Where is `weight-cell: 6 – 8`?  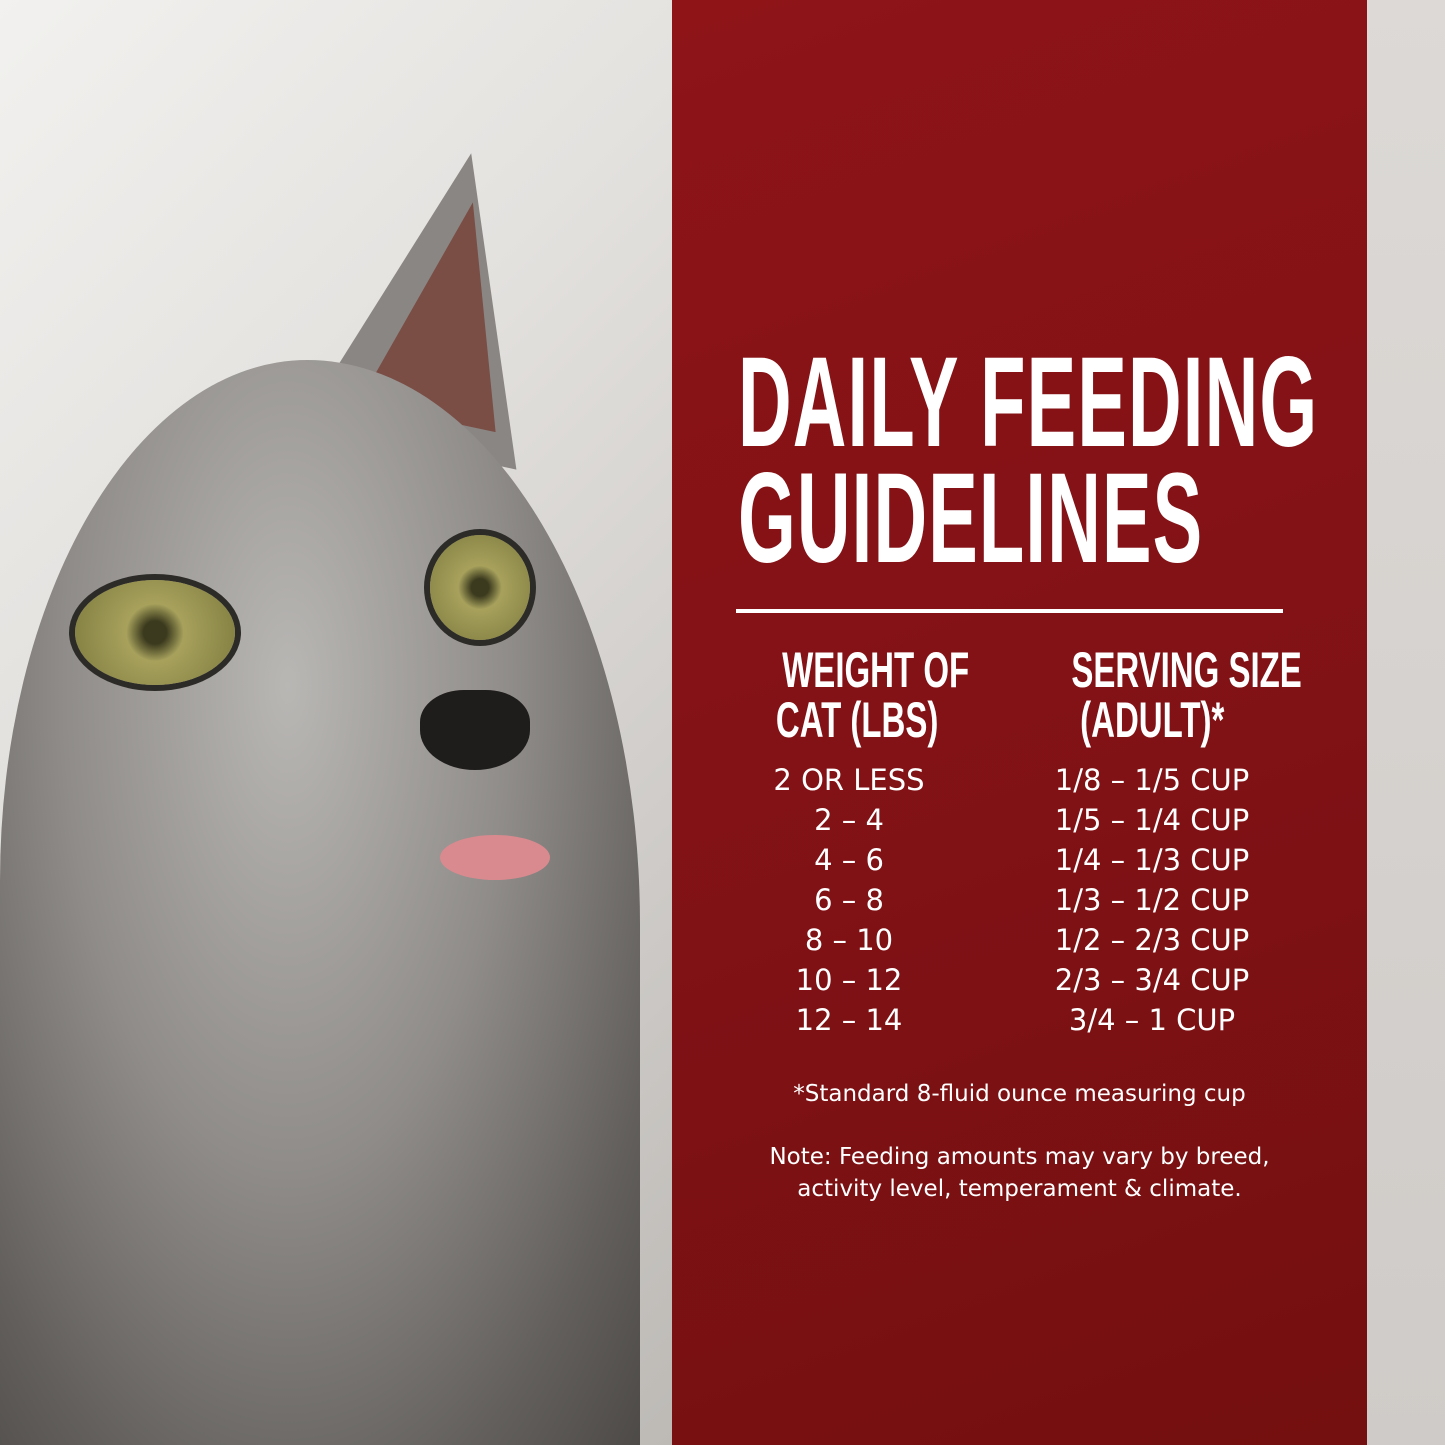
weight-cell: 6 – 8 is located at coordinates (849, 900).